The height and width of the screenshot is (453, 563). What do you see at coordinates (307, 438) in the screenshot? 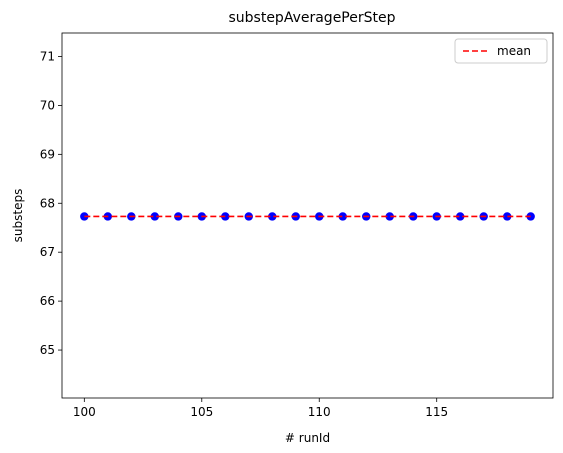
I see `x-axis-label: # runId` at bounding box center [307, 438].